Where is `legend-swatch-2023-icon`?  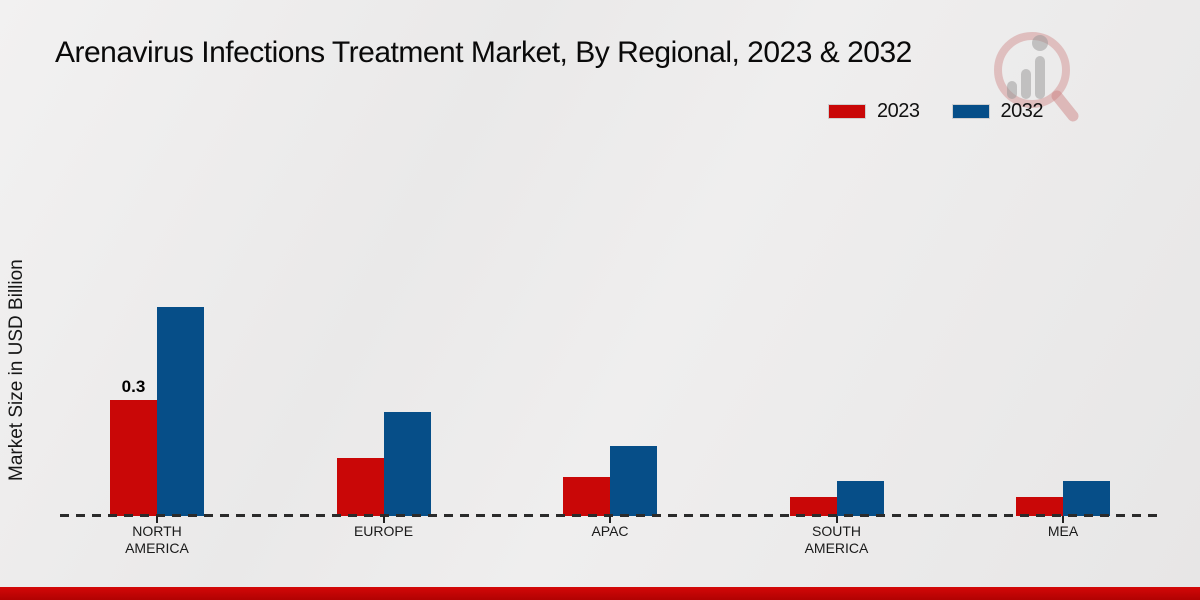 legend-swatch-2023-icon is located at coordinates (847, 111).